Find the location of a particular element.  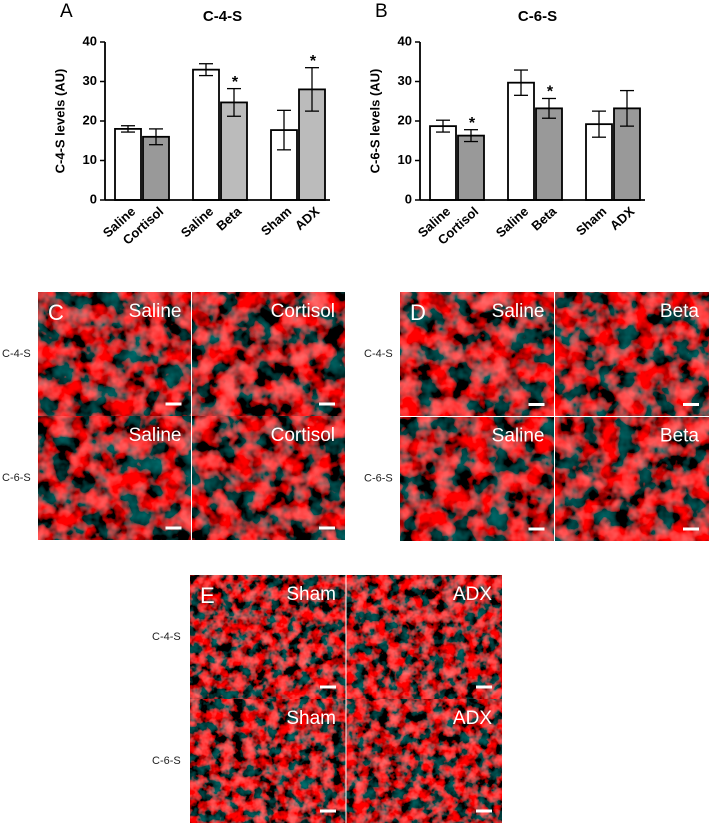

y-axis-title: C-6-S levels (AU) is located at coordinates (374, 121).